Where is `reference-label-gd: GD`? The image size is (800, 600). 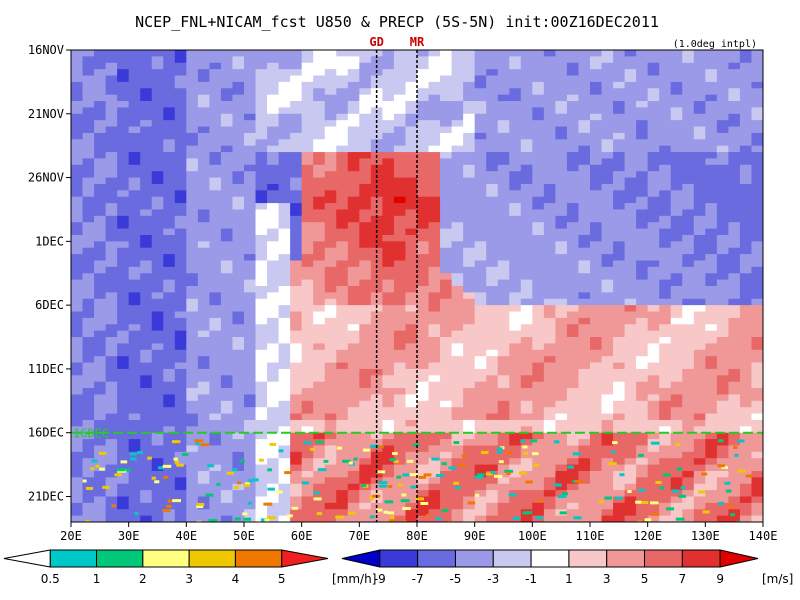
reference-label-gd: GD is located at coordinates (376, 42).